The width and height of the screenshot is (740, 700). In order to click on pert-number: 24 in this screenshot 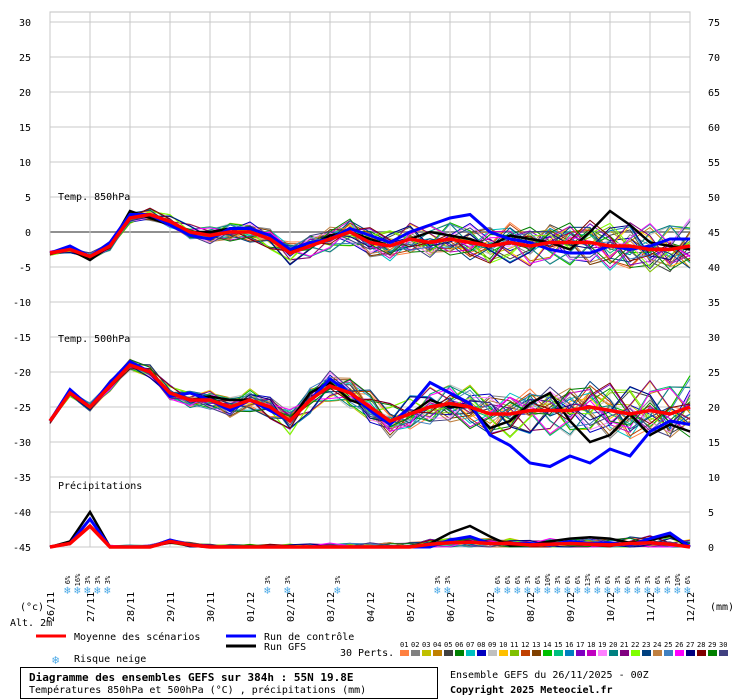, I will do `click(657, 645)`.